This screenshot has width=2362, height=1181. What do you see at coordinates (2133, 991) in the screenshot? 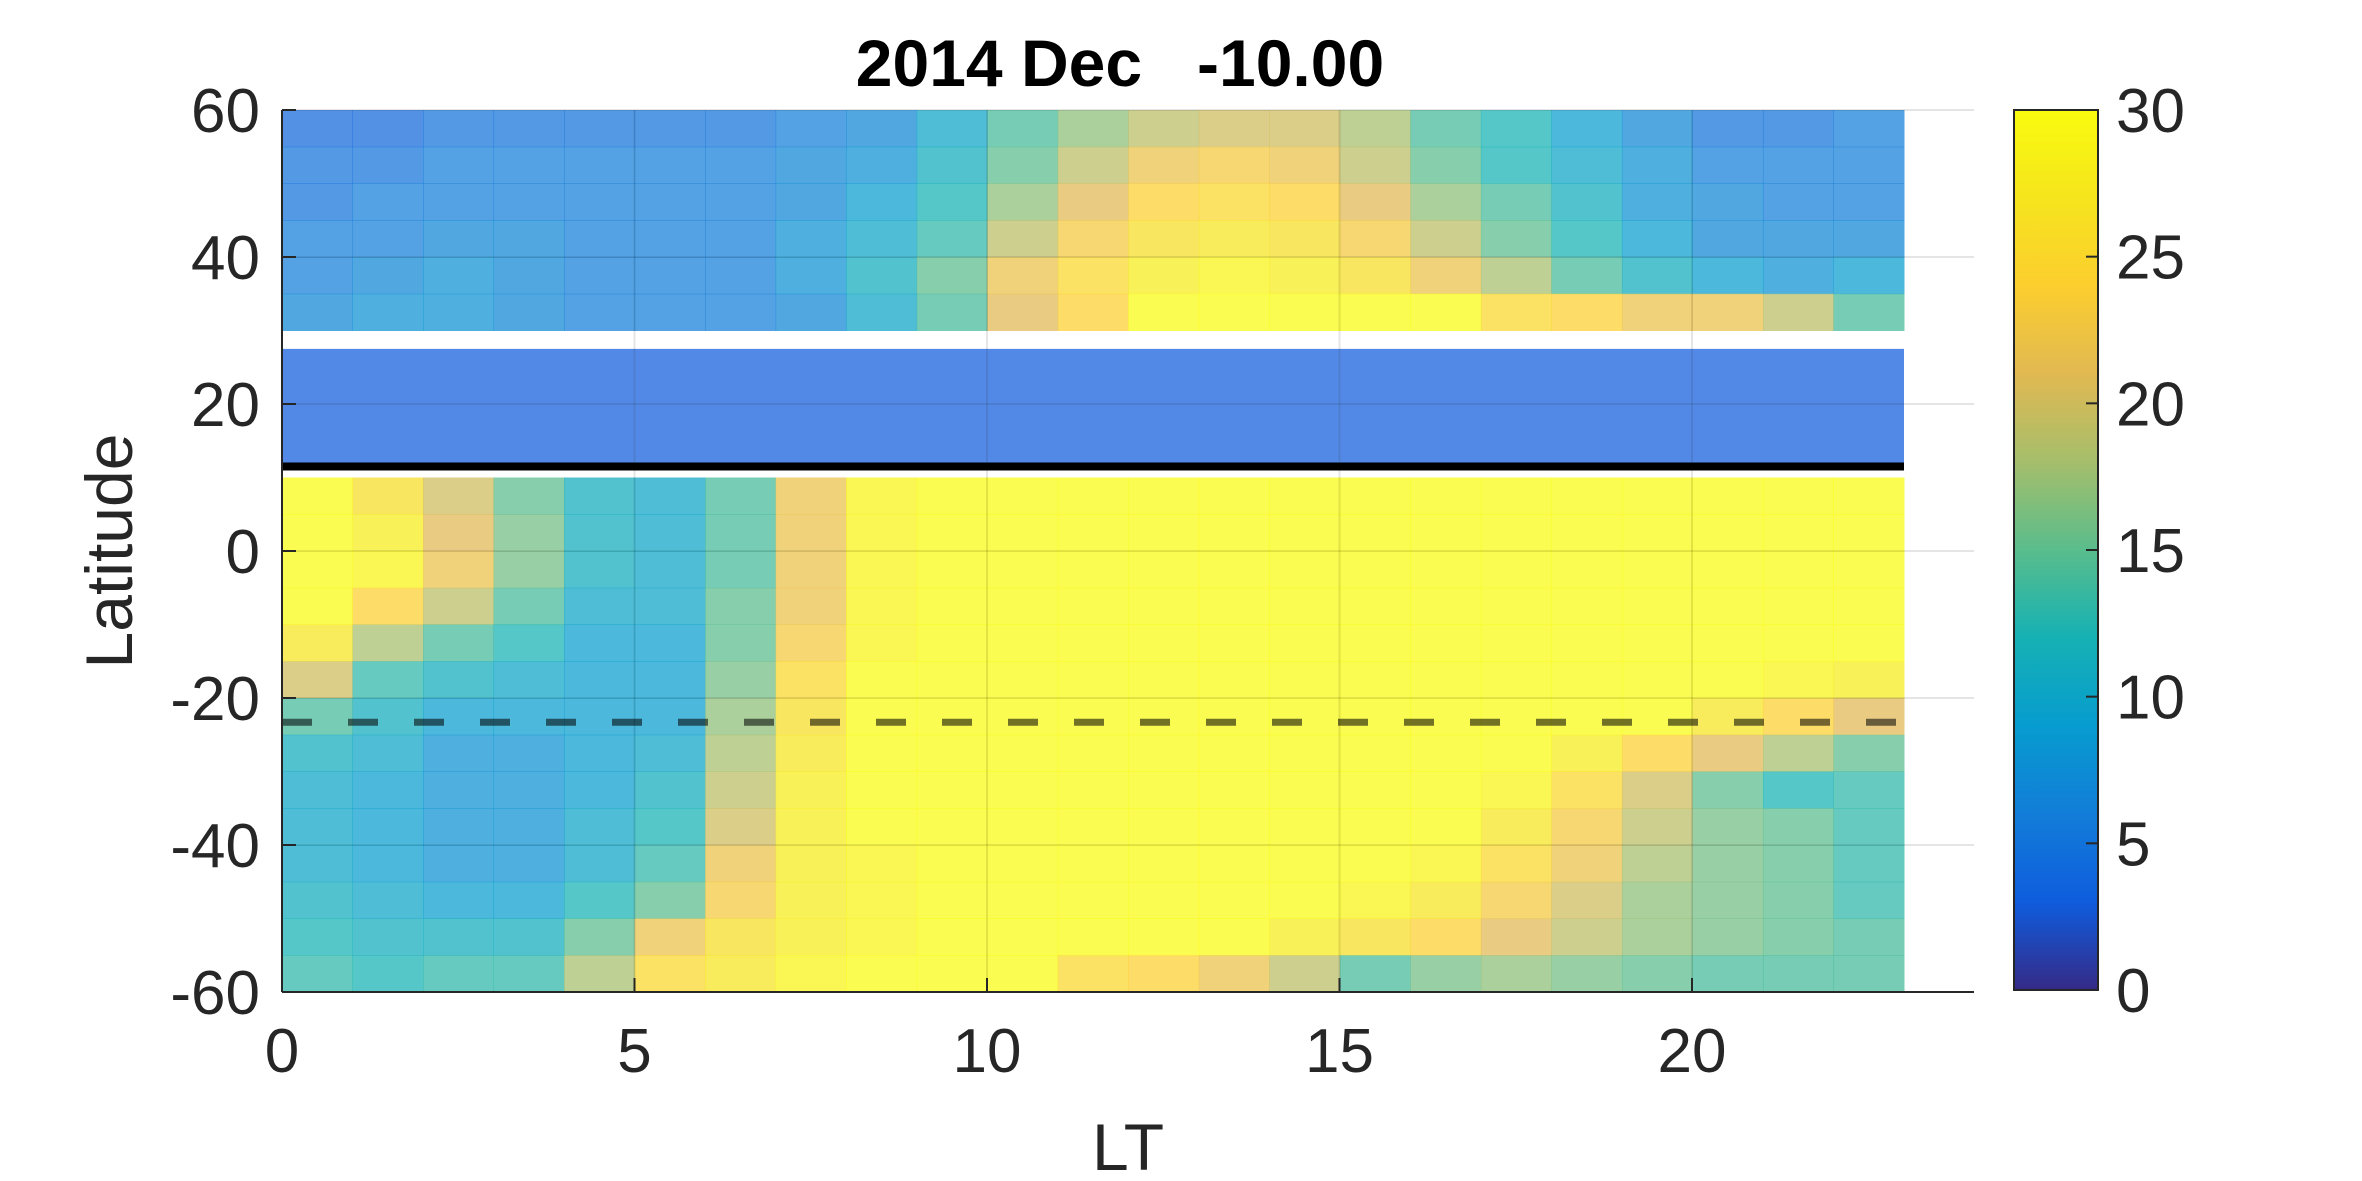
I see `colorbar-tick-label: 0` at bounding box center [2133, 991].